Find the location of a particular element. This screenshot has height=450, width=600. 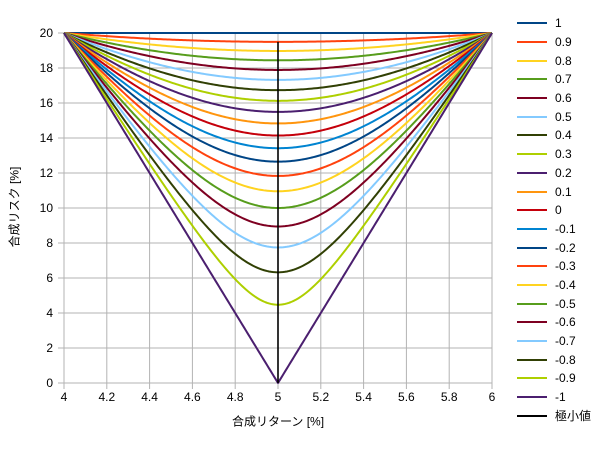

legend-label: -0.4 is located at coordinates (565, 284).